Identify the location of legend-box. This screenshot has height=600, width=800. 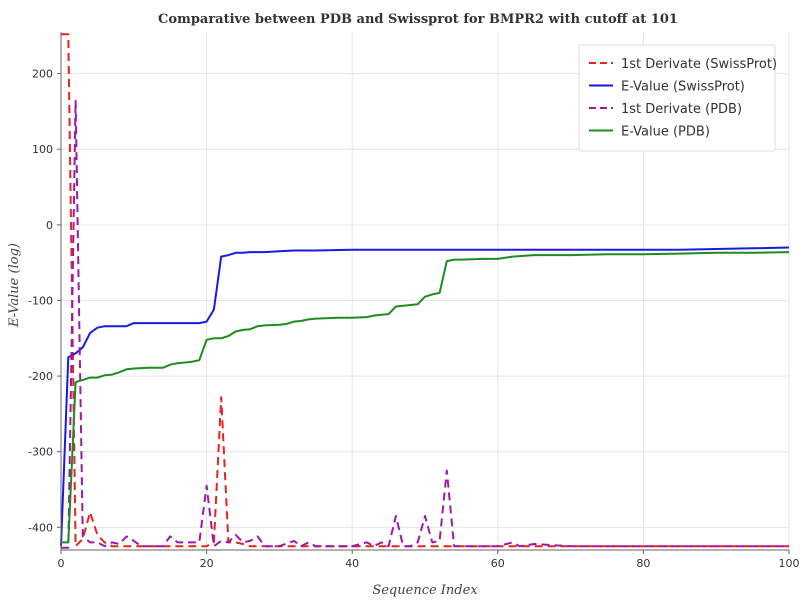
(677, 98).